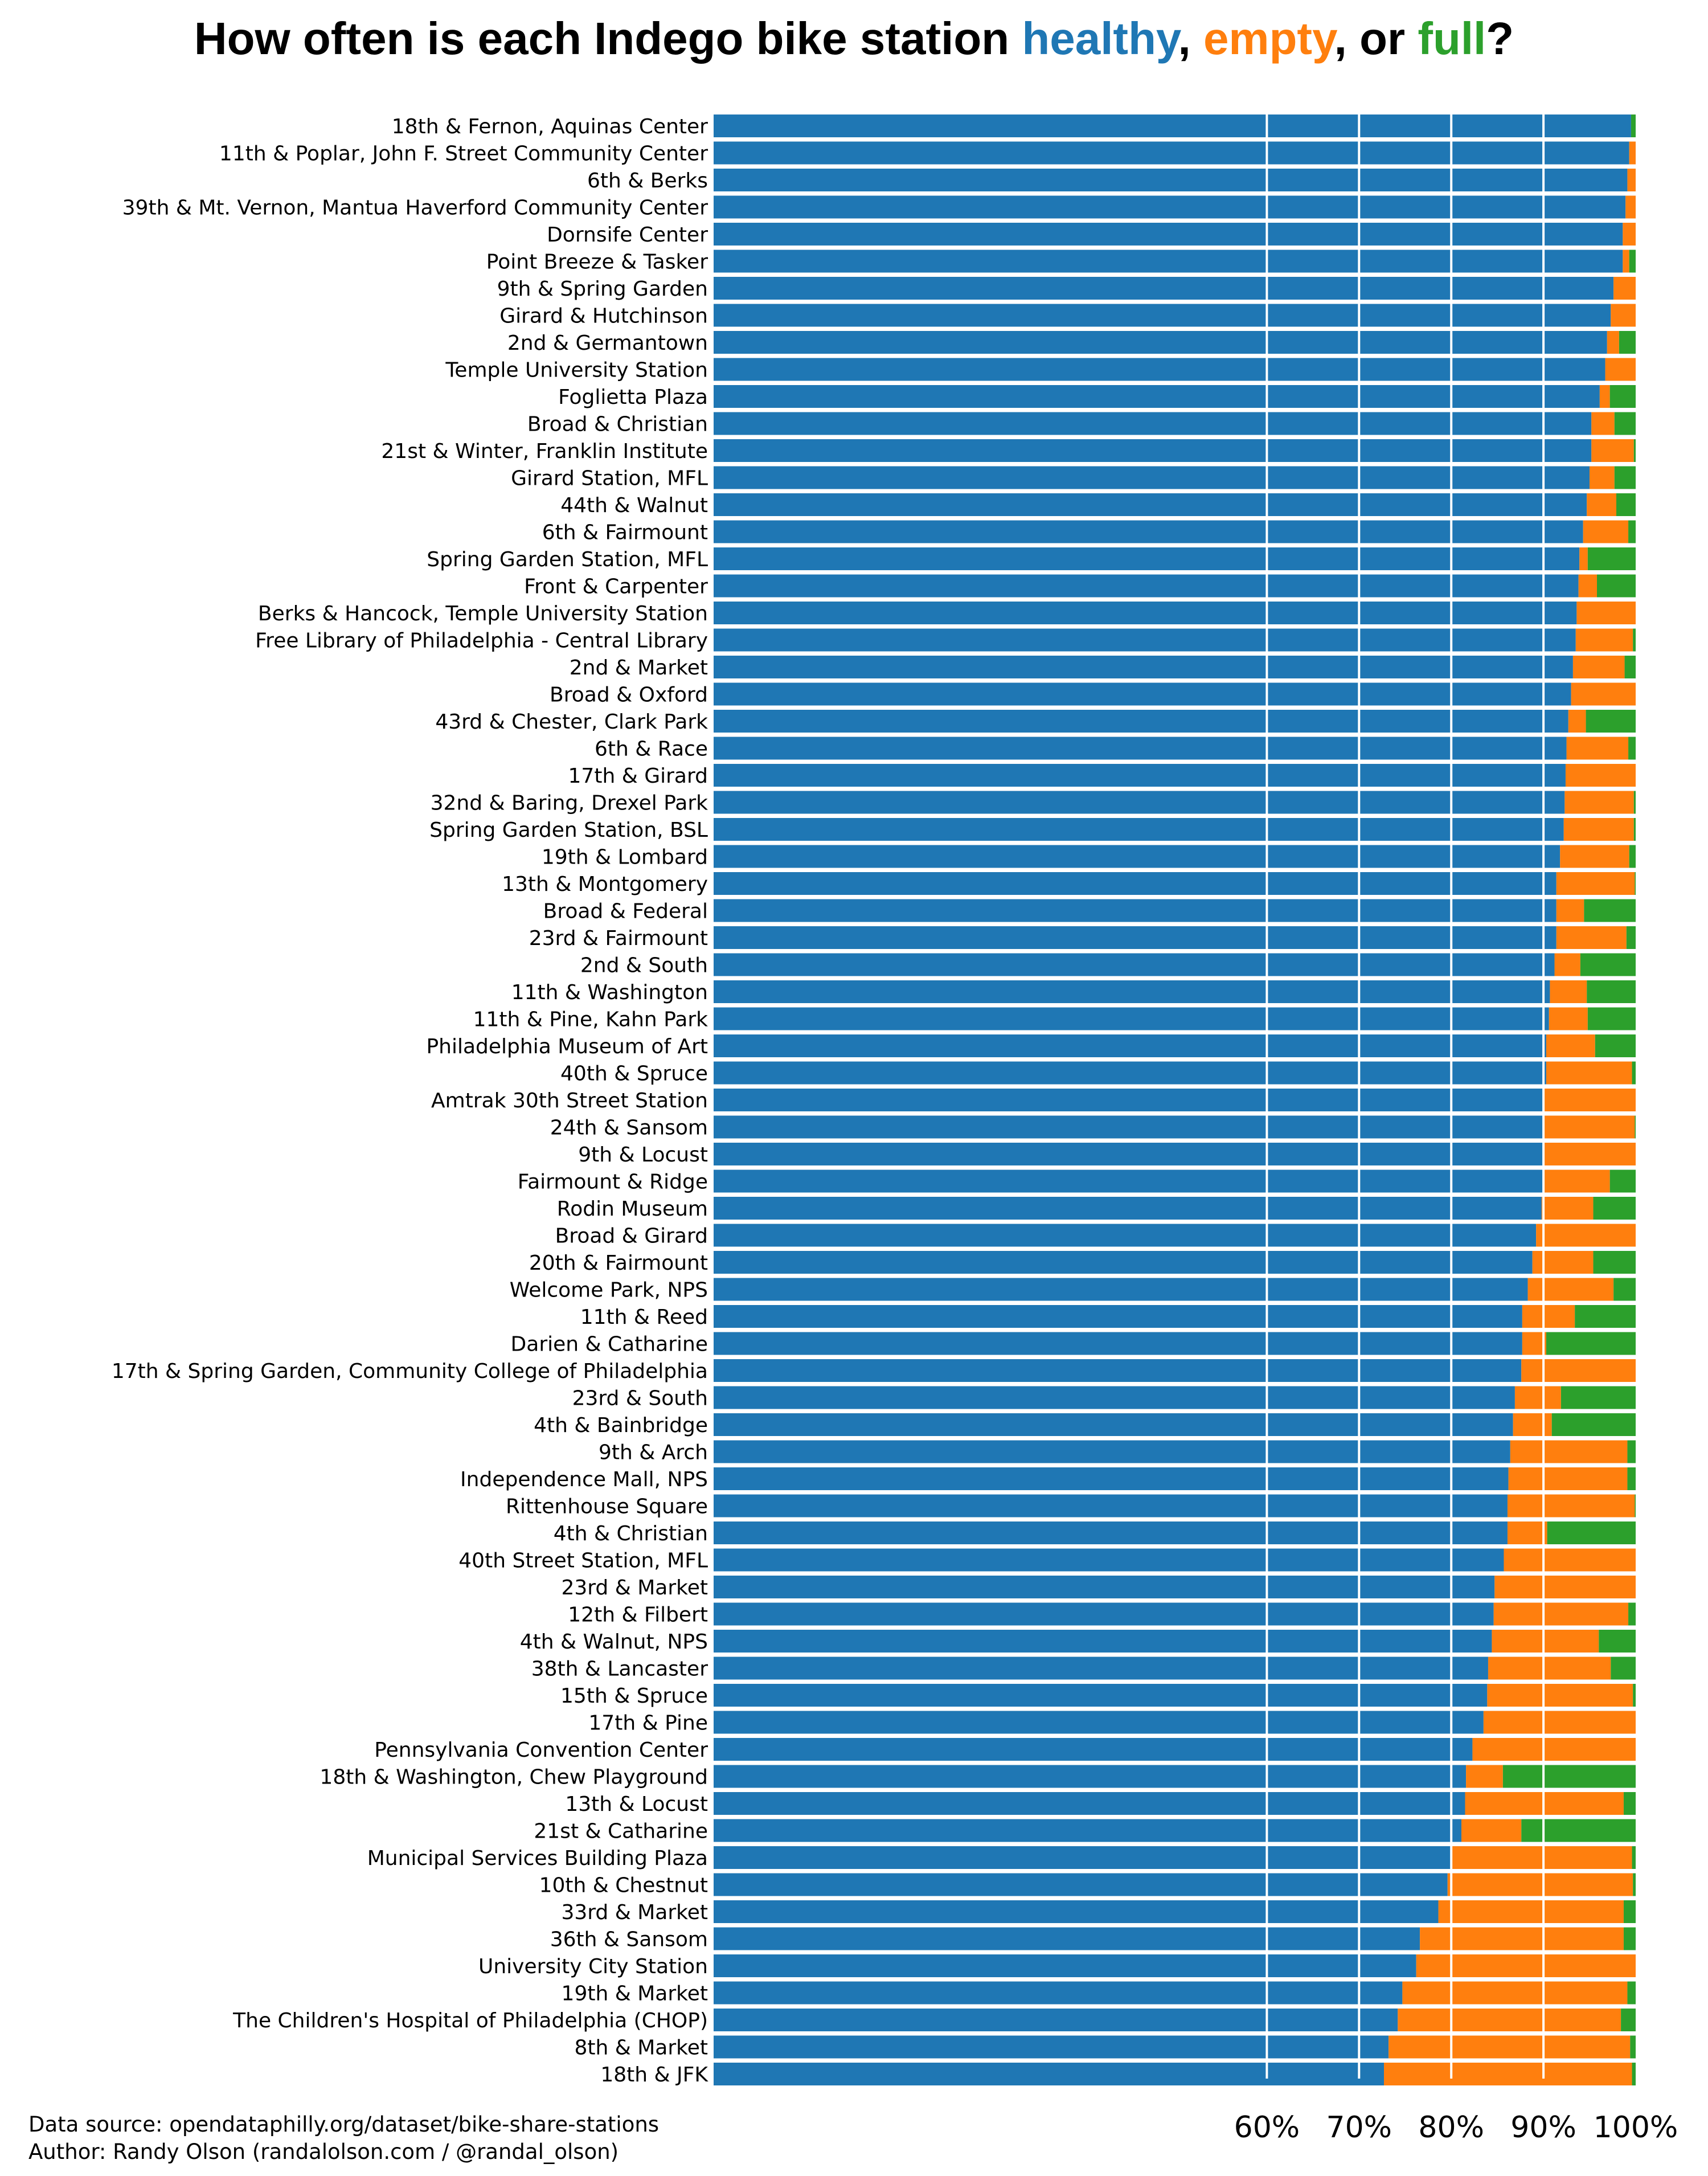 The height and width of the screenshot is (2176, 1708). I want to click on category-label: Rodin Museum, so click(632, 1209).